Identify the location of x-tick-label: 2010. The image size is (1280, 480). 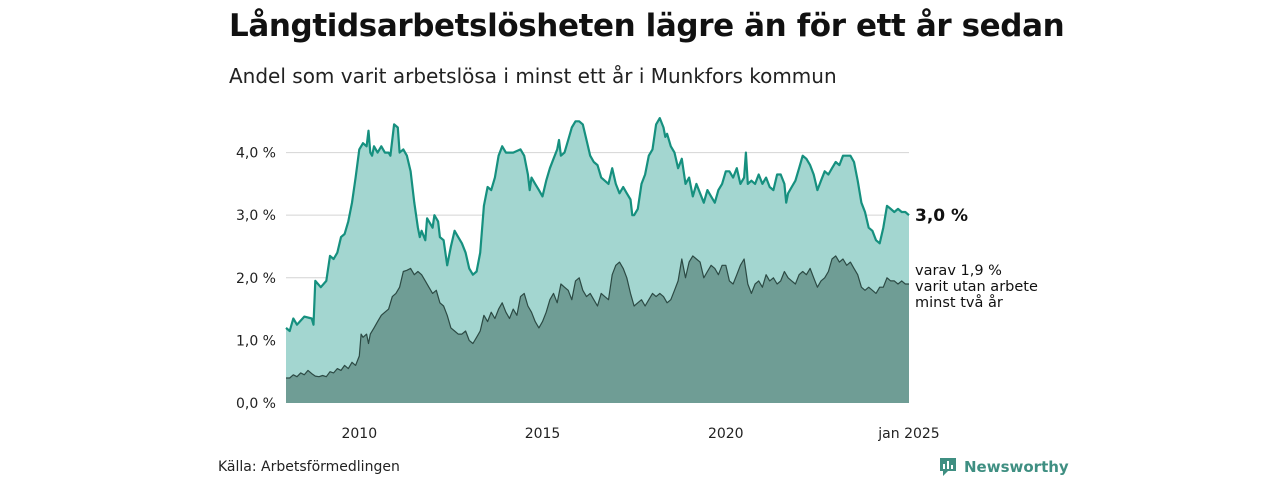
(359, 434).